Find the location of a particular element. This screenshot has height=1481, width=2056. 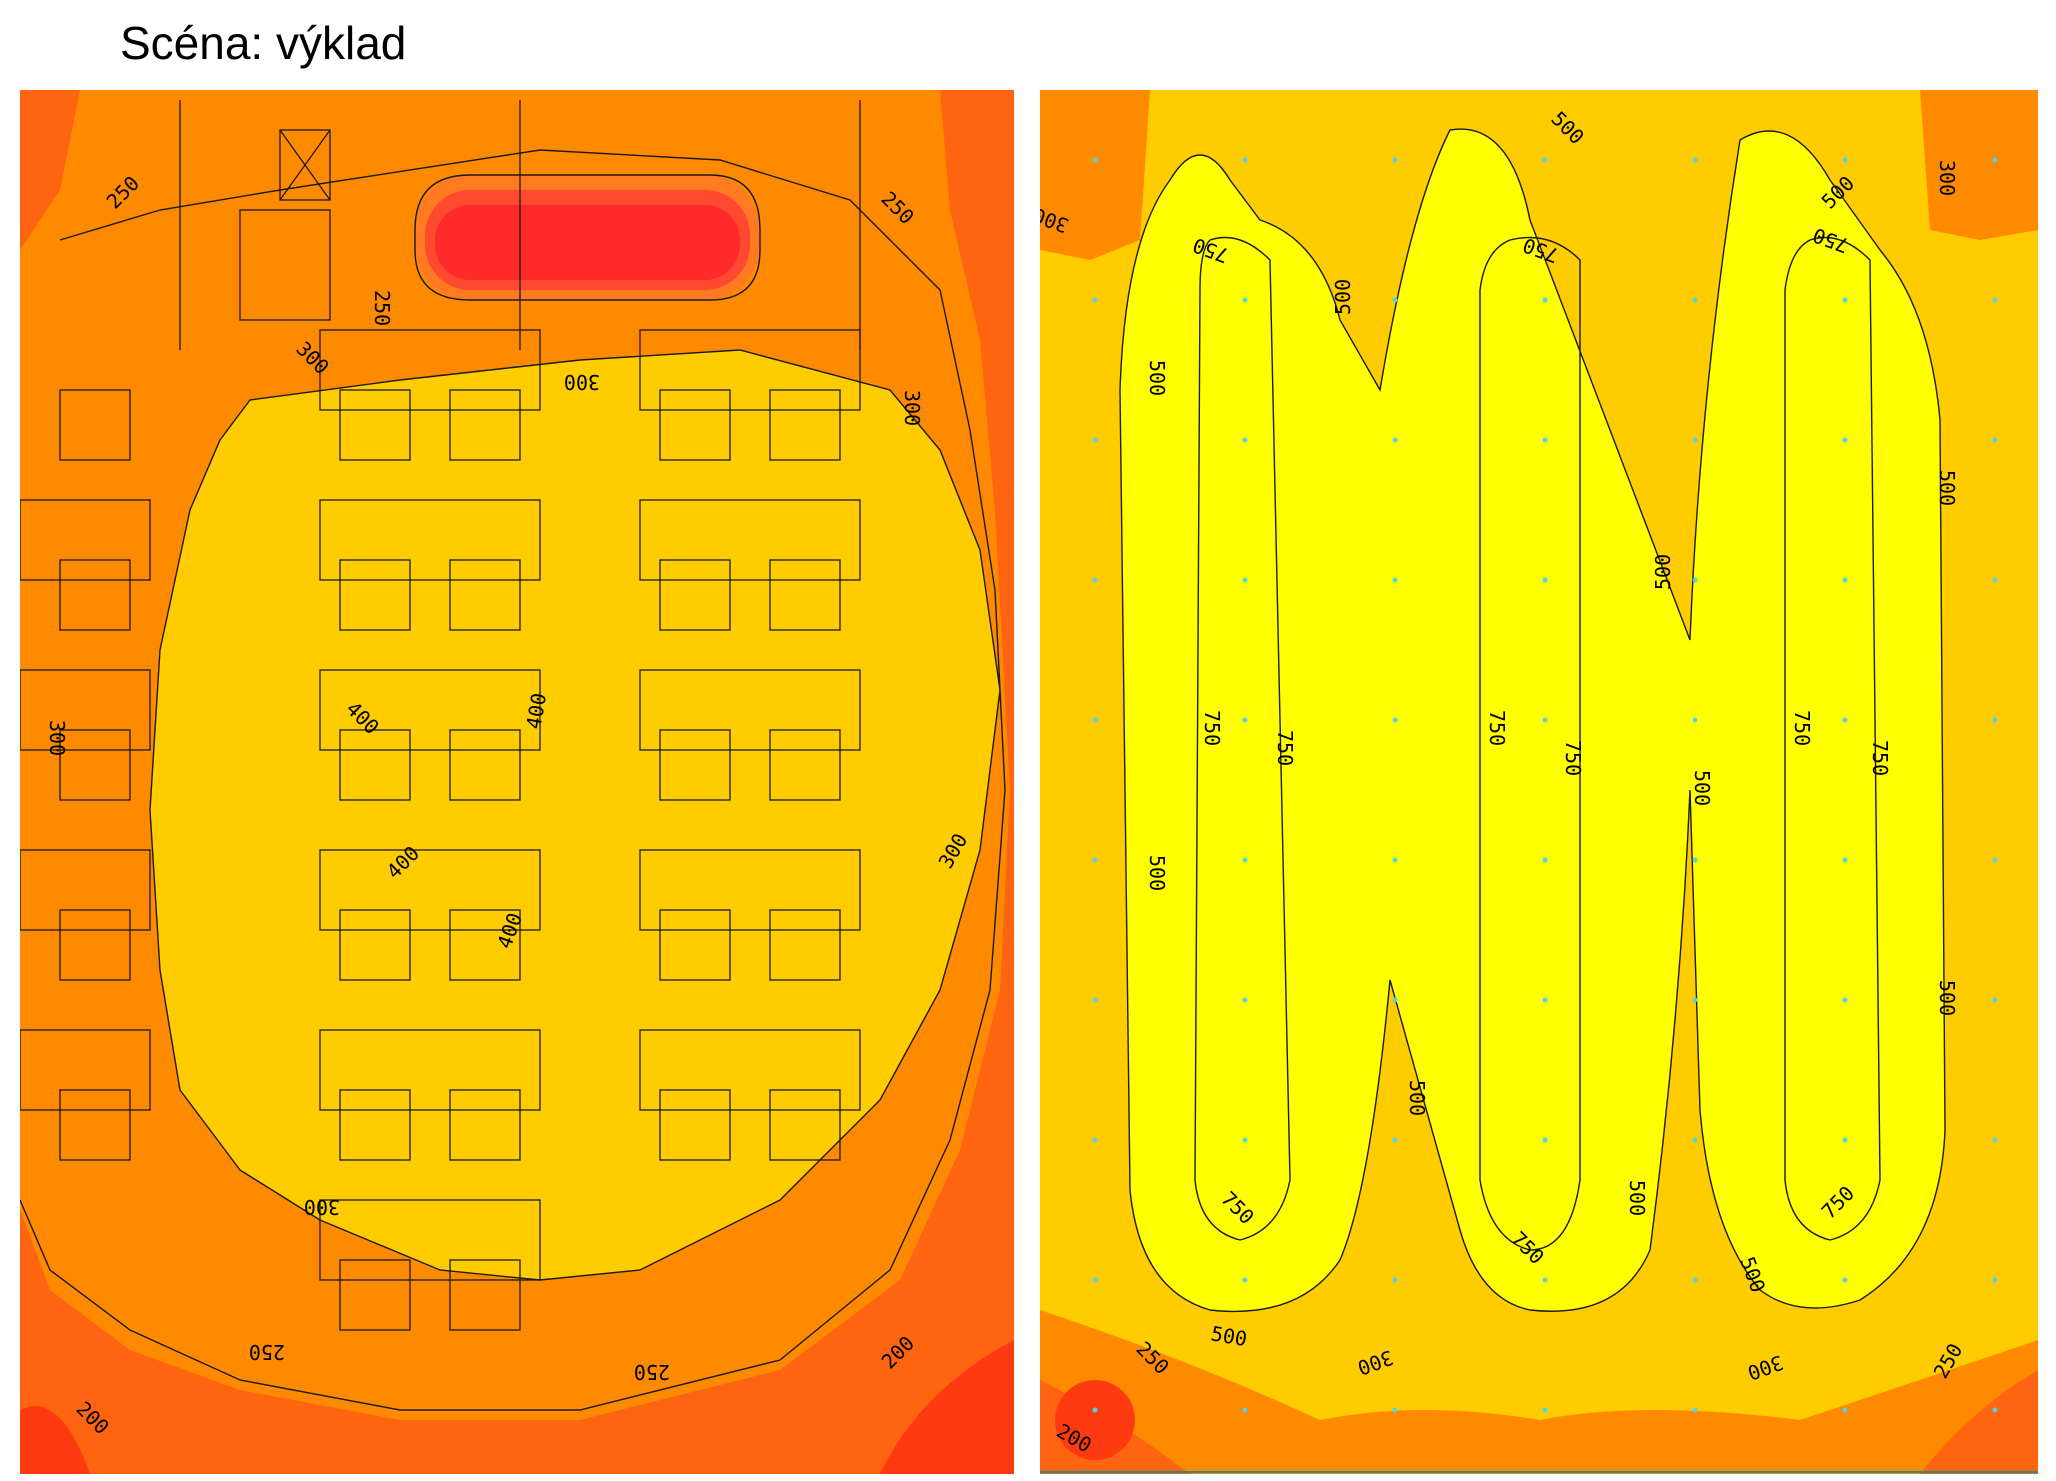

zone-200-right is located at coordinates (1095, 1420).